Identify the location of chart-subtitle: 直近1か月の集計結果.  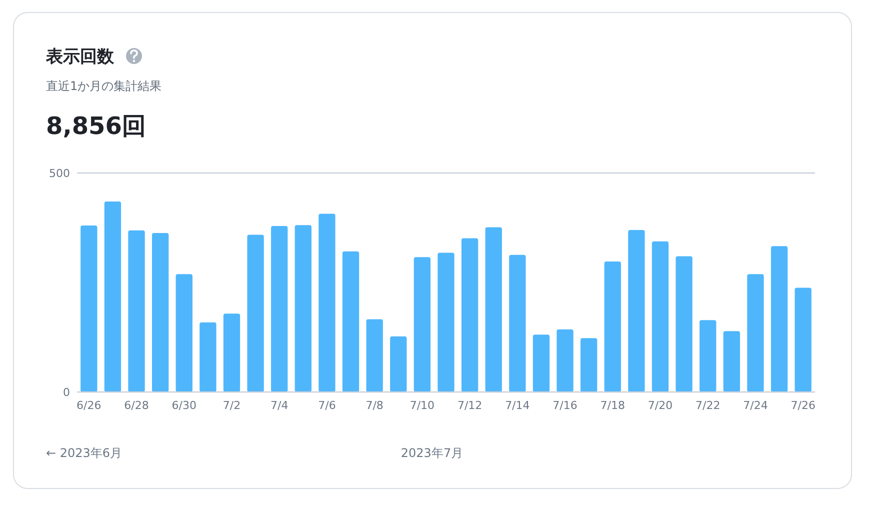
(104, 86).